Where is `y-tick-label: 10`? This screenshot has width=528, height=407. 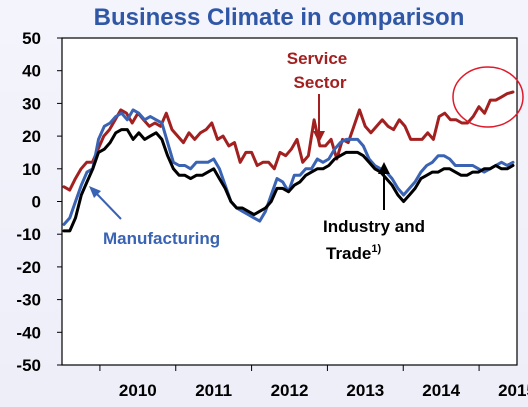 y-tick-label: 10 is located at coordinates (31, 169).